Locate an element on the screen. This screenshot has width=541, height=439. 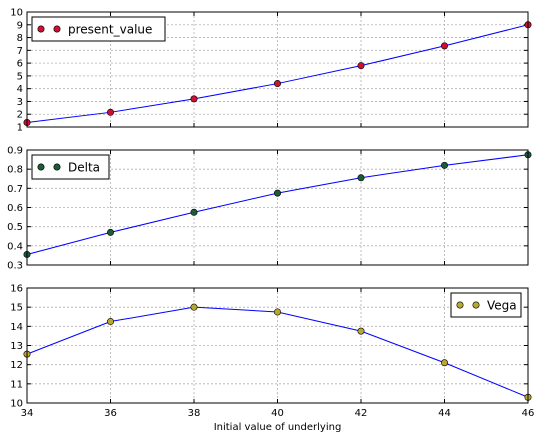
legend: Delta is located at coordinates (70, 167).